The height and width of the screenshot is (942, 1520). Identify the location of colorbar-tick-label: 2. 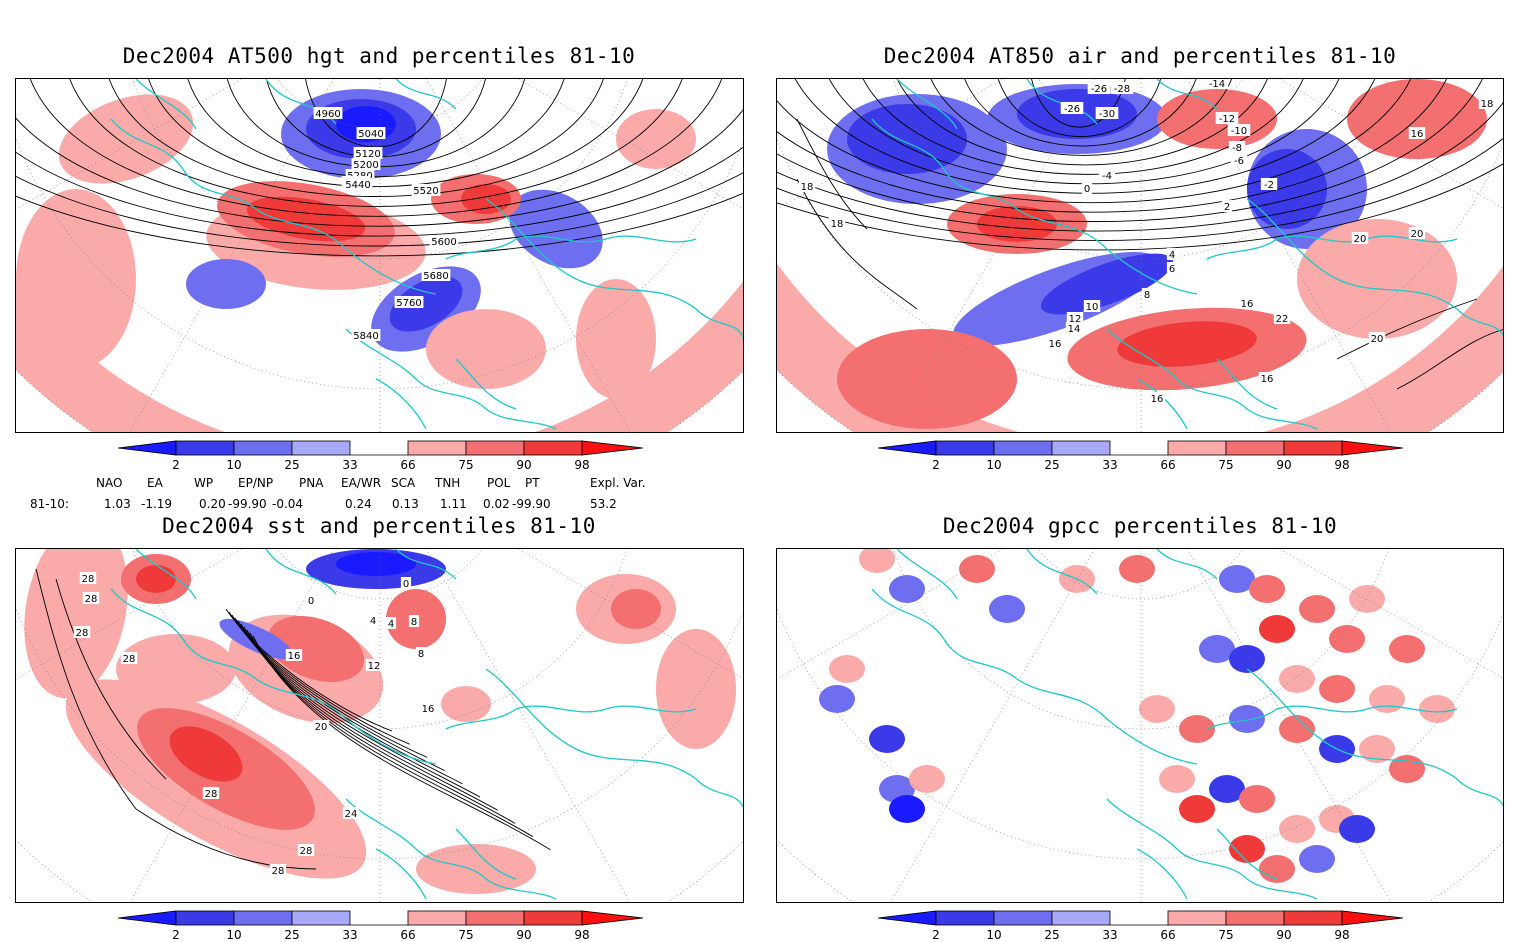
(936, 935).